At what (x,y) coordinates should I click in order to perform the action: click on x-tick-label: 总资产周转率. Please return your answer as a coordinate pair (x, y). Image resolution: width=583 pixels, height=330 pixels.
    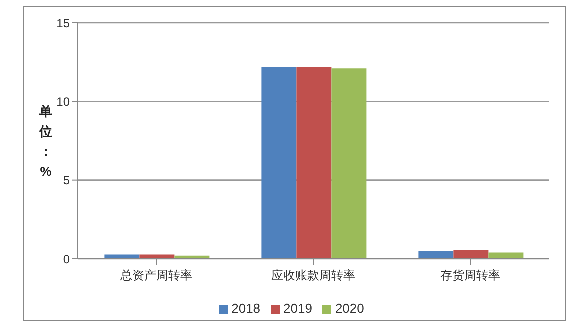
    Looking at the image, I should click on (156, 275).